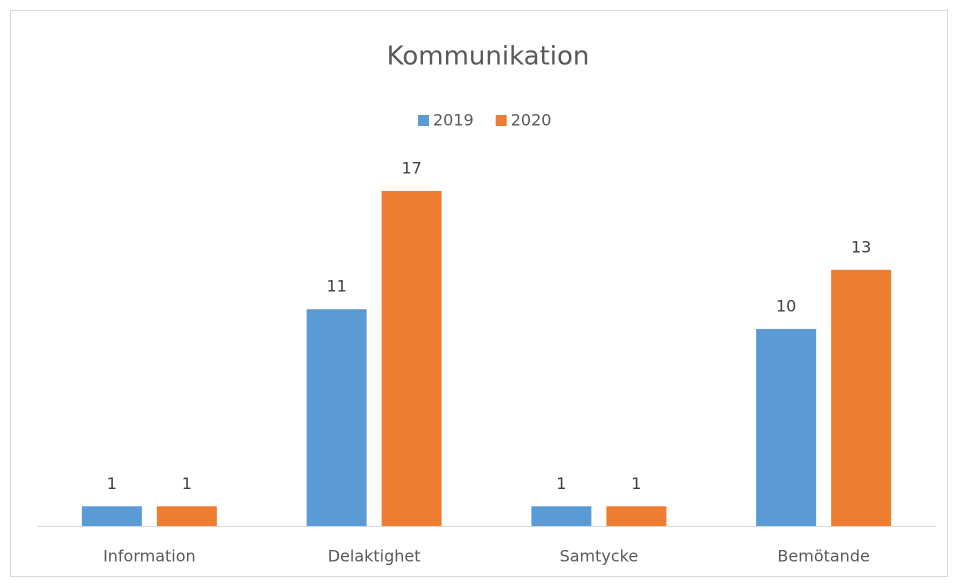 The width and height of the screenshot is (958, 583). I want to click on x-tick-label: Delaktighet, so click(374, 556).